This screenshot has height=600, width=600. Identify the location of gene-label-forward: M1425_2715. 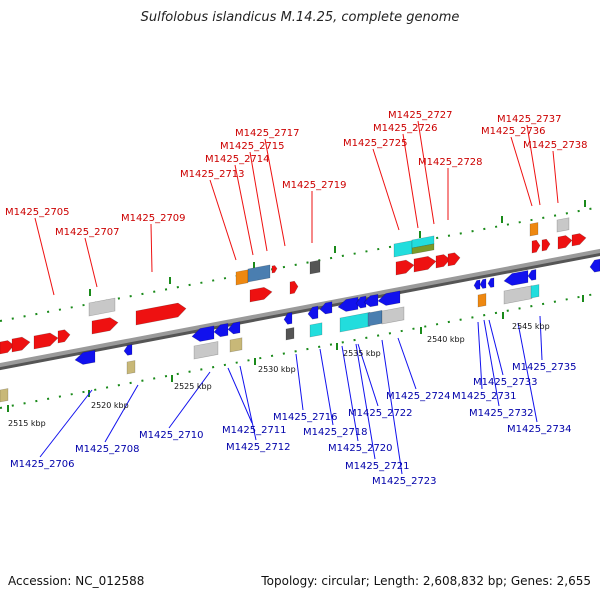
(252, 146).